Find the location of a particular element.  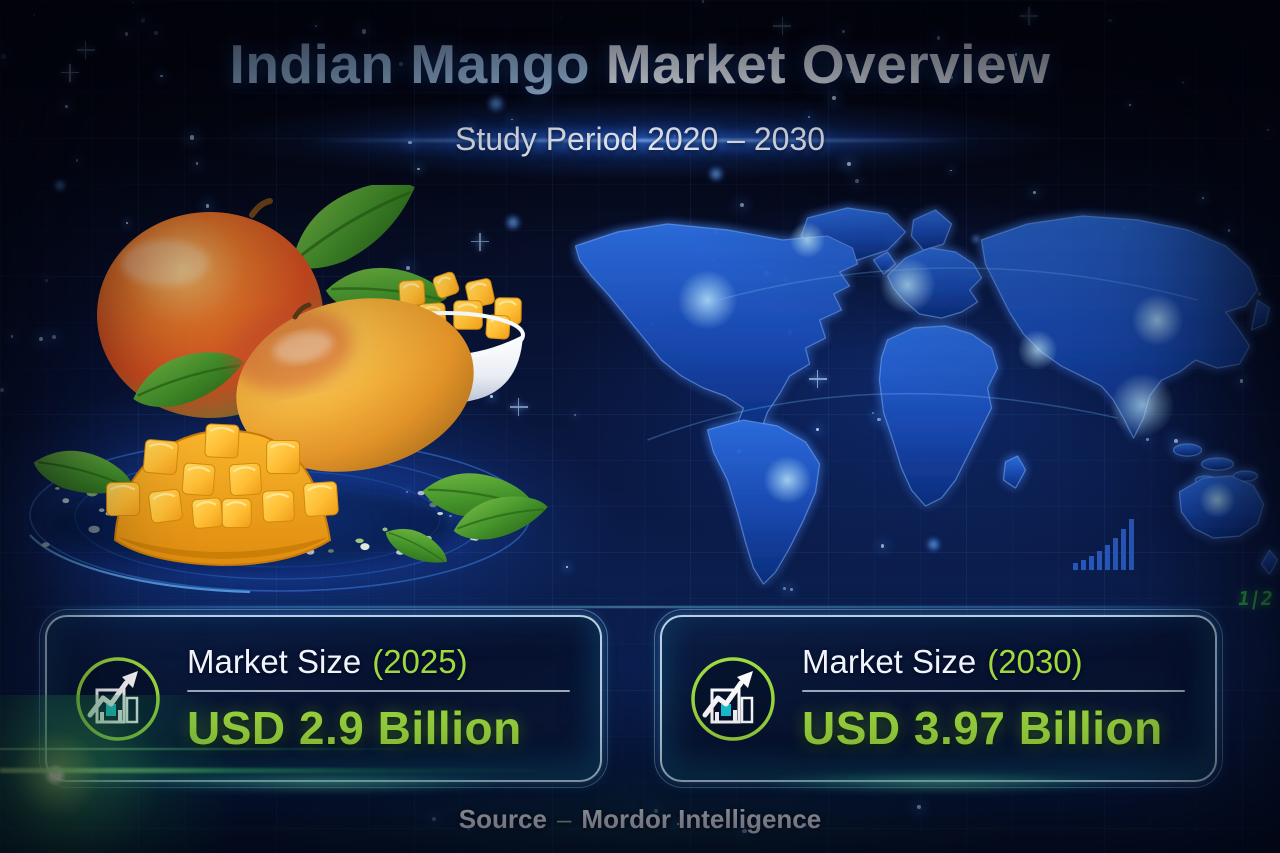

market-size-2030-card: Market Size (2030) USD 3.97 Billion is located at coordinates (938, 698).